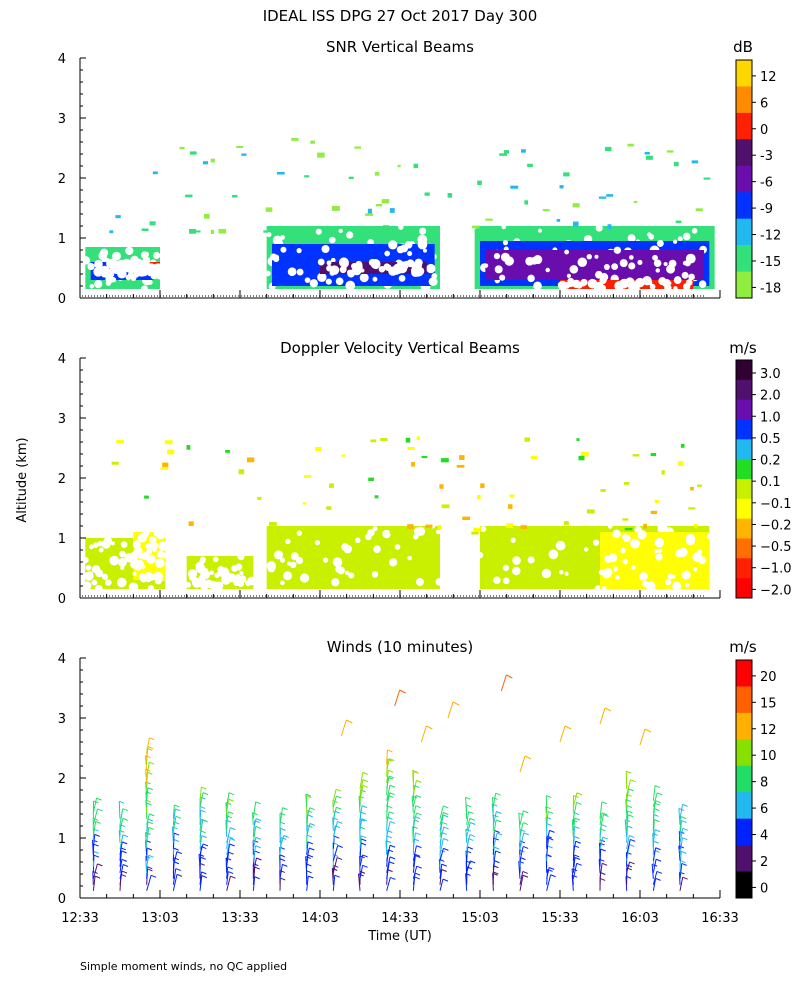 This screenshot has width=800, height=1000. I want to click on colorbar-tick-label: 20, so click(768, 677).